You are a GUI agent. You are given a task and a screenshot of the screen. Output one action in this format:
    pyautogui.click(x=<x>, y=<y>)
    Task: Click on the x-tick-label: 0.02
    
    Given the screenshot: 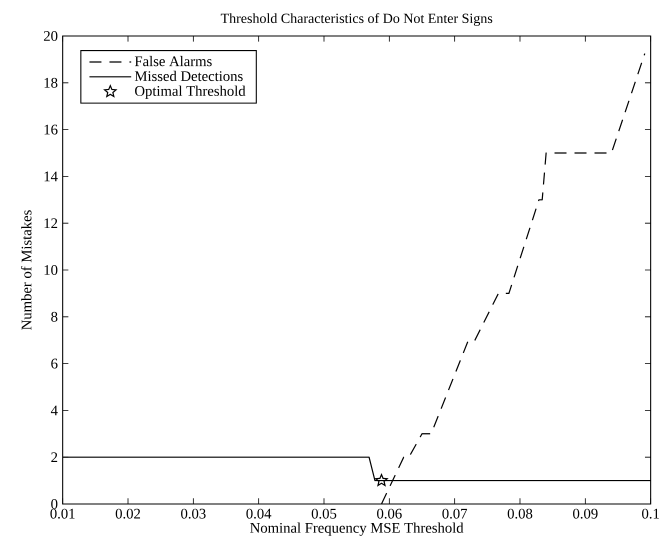 What is the action you would take?
    pyautogui.click(x=128, y=513)
    